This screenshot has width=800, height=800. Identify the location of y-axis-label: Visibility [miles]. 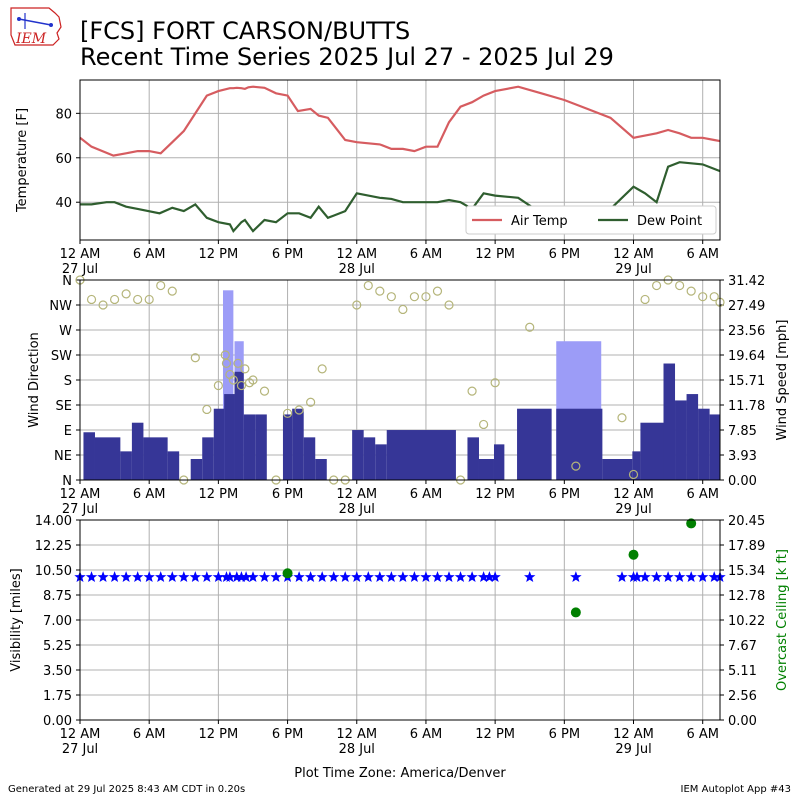
(16, 619).